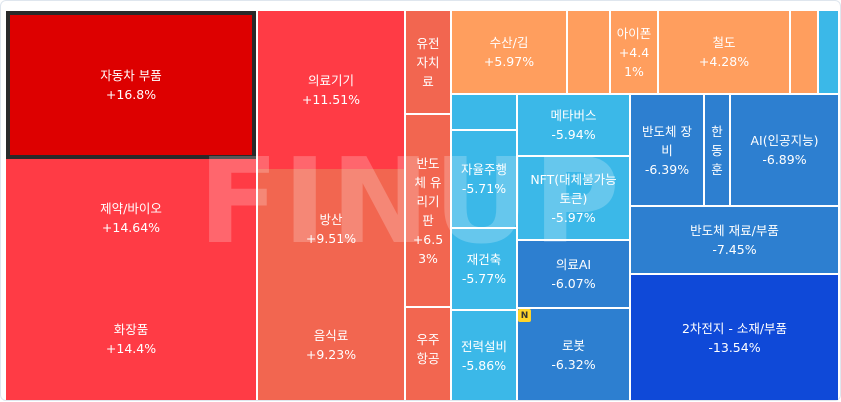  Describe the element at coordinates (509, 52) in the screenshot. I see `treemap-tile: 수산/김 +5.97%` at that location.